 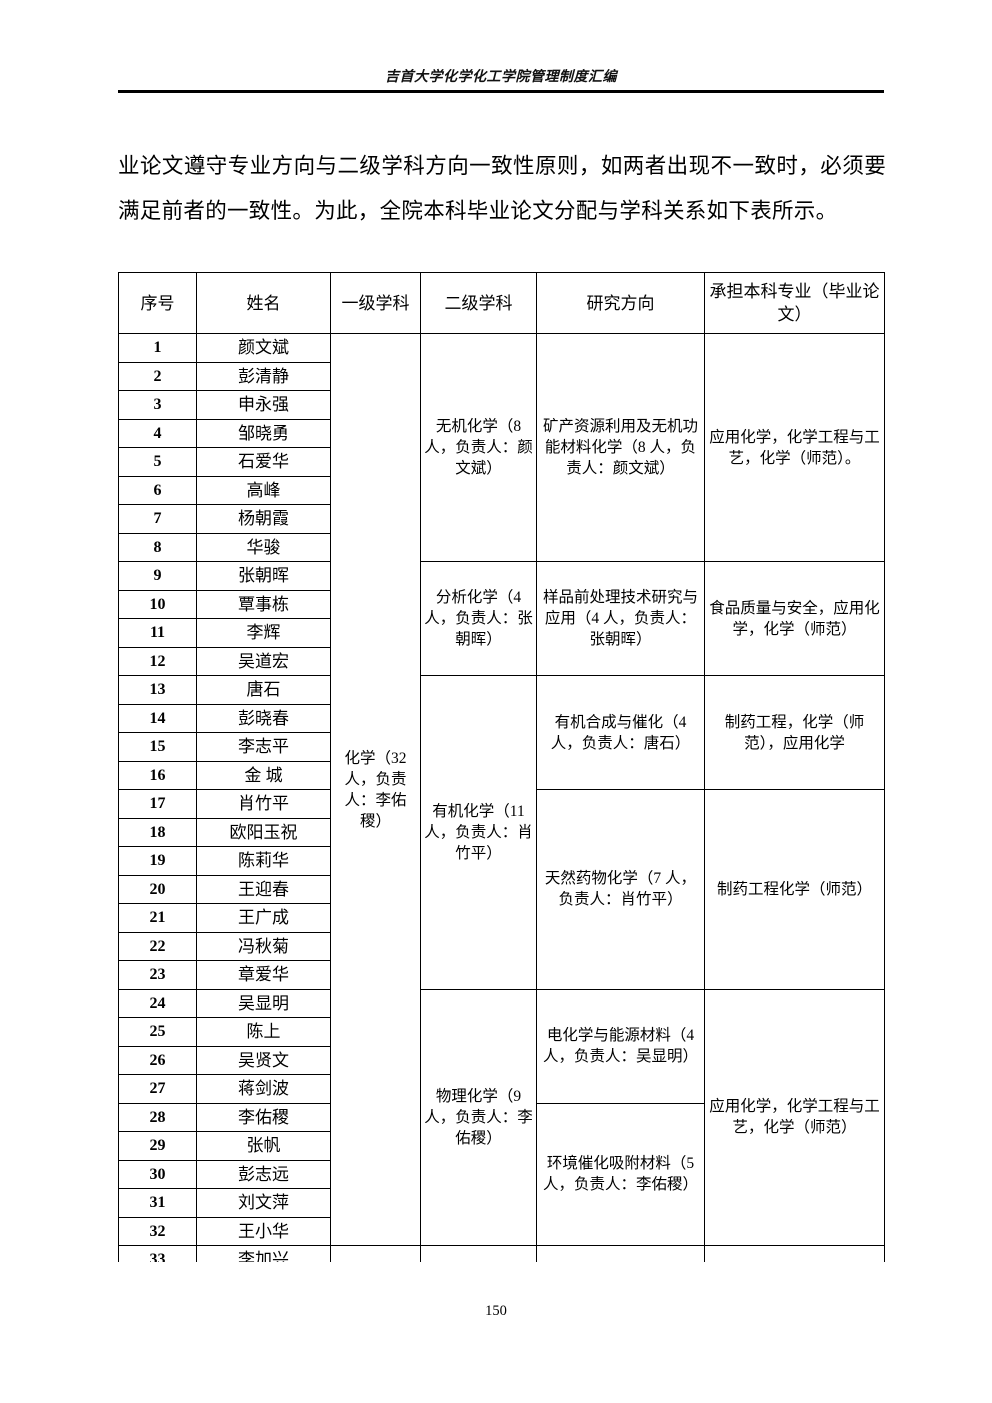 I want to click on cell-direction-env-catalysis: 环境催化吸附材料（5 人，负责人：李佑稷）, so click(x=620, y=1174).